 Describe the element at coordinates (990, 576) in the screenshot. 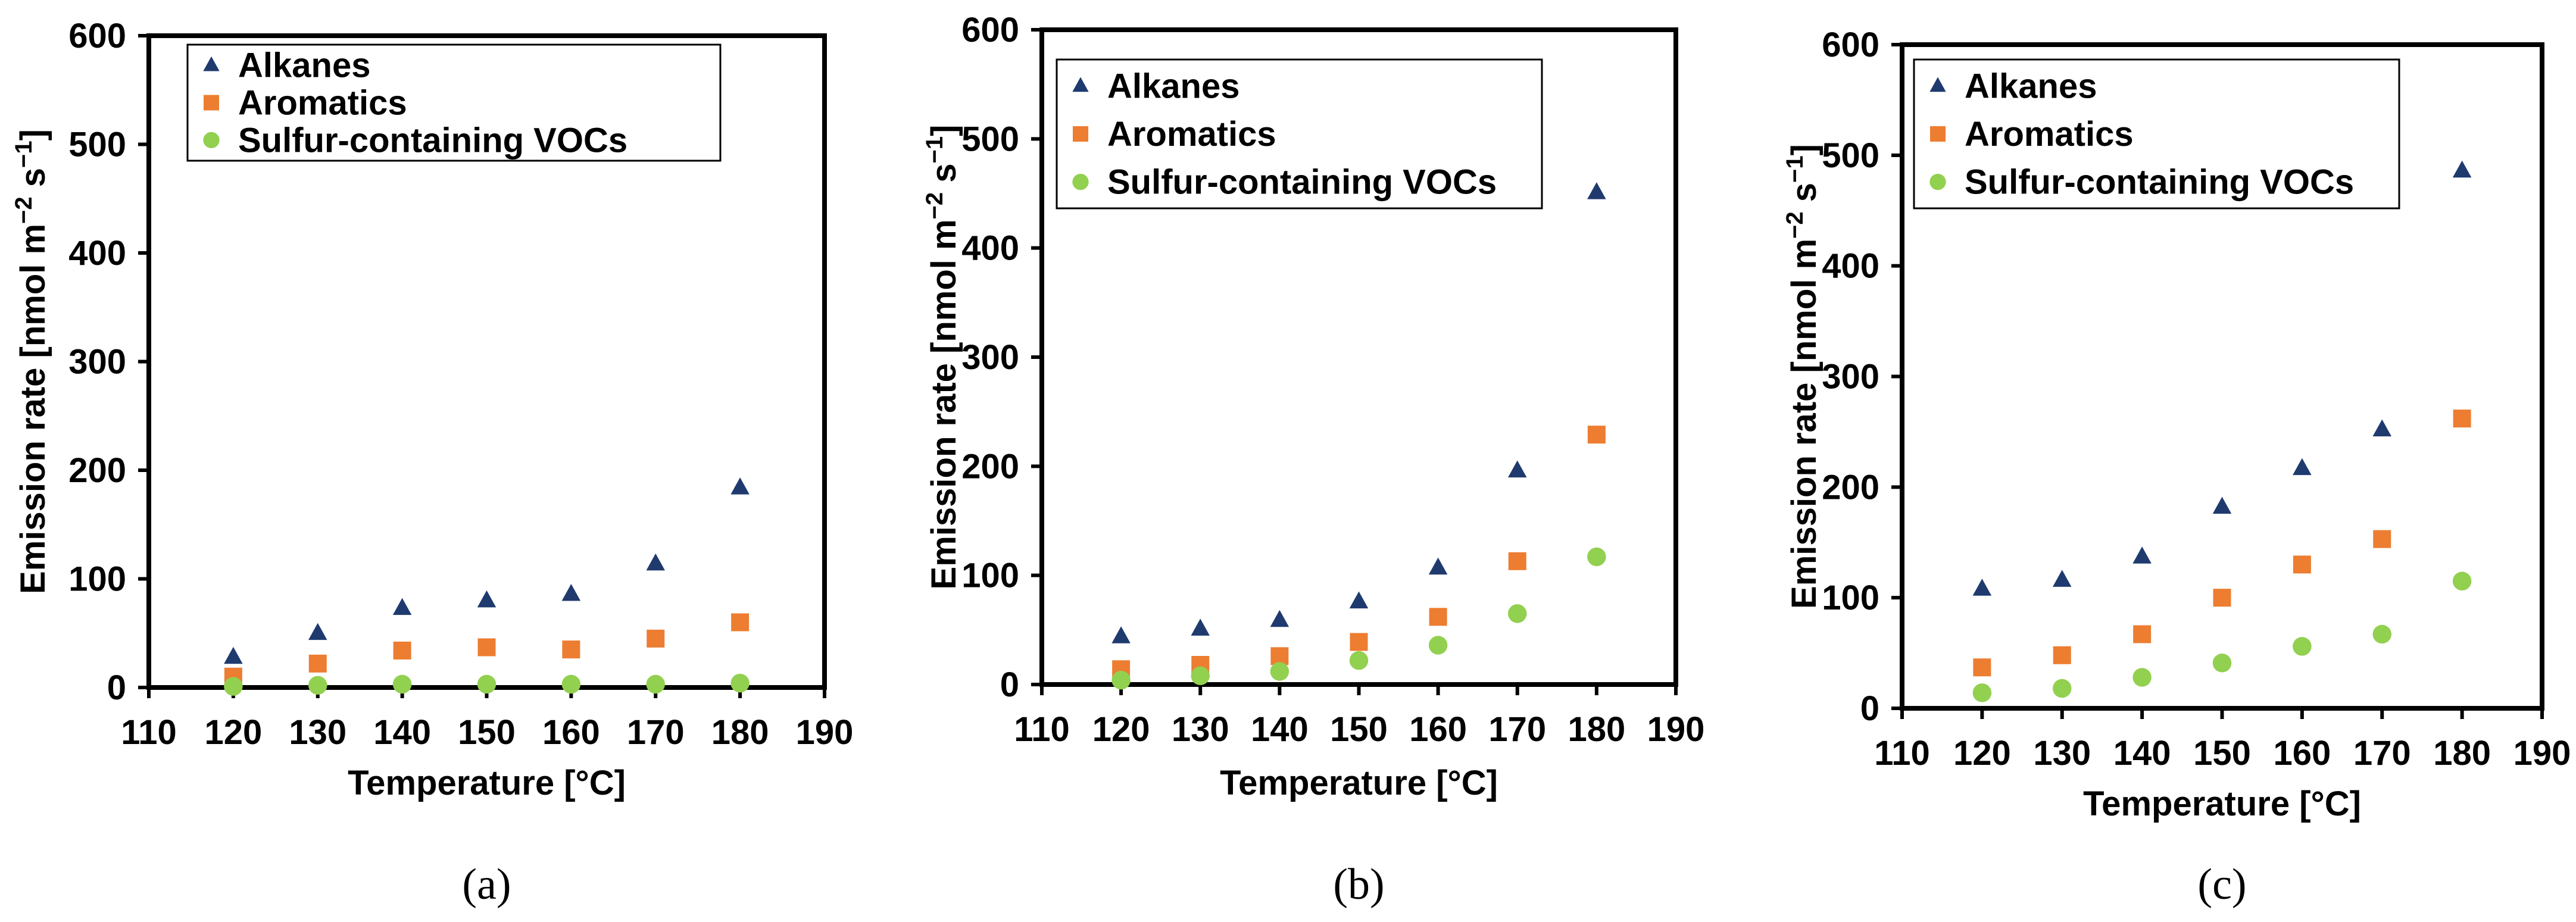

I see `y-tick-label: 100` at that location.